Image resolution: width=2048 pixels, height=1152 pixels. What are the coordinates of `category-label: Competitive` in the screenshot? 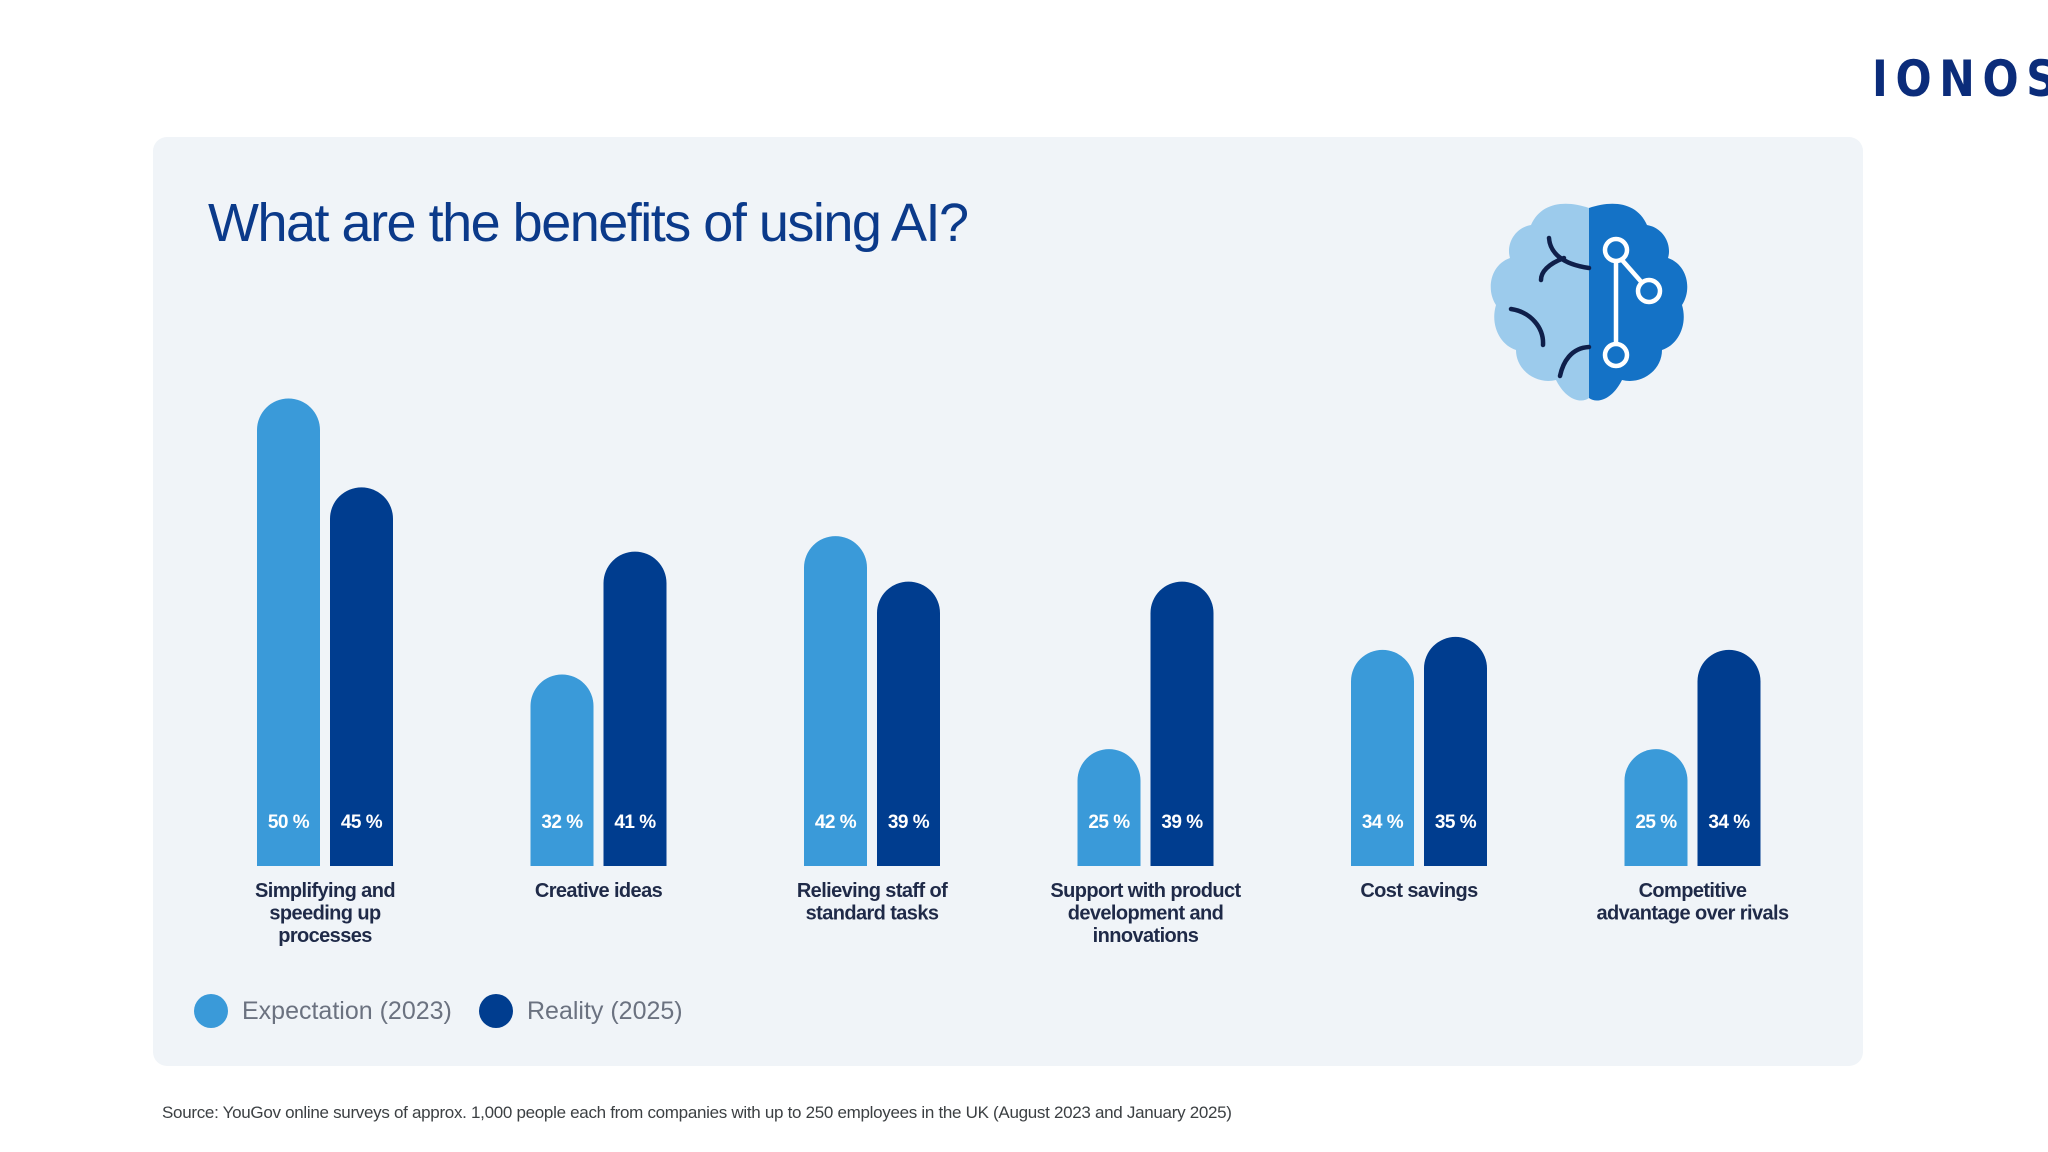 It's located at (1693, 891).